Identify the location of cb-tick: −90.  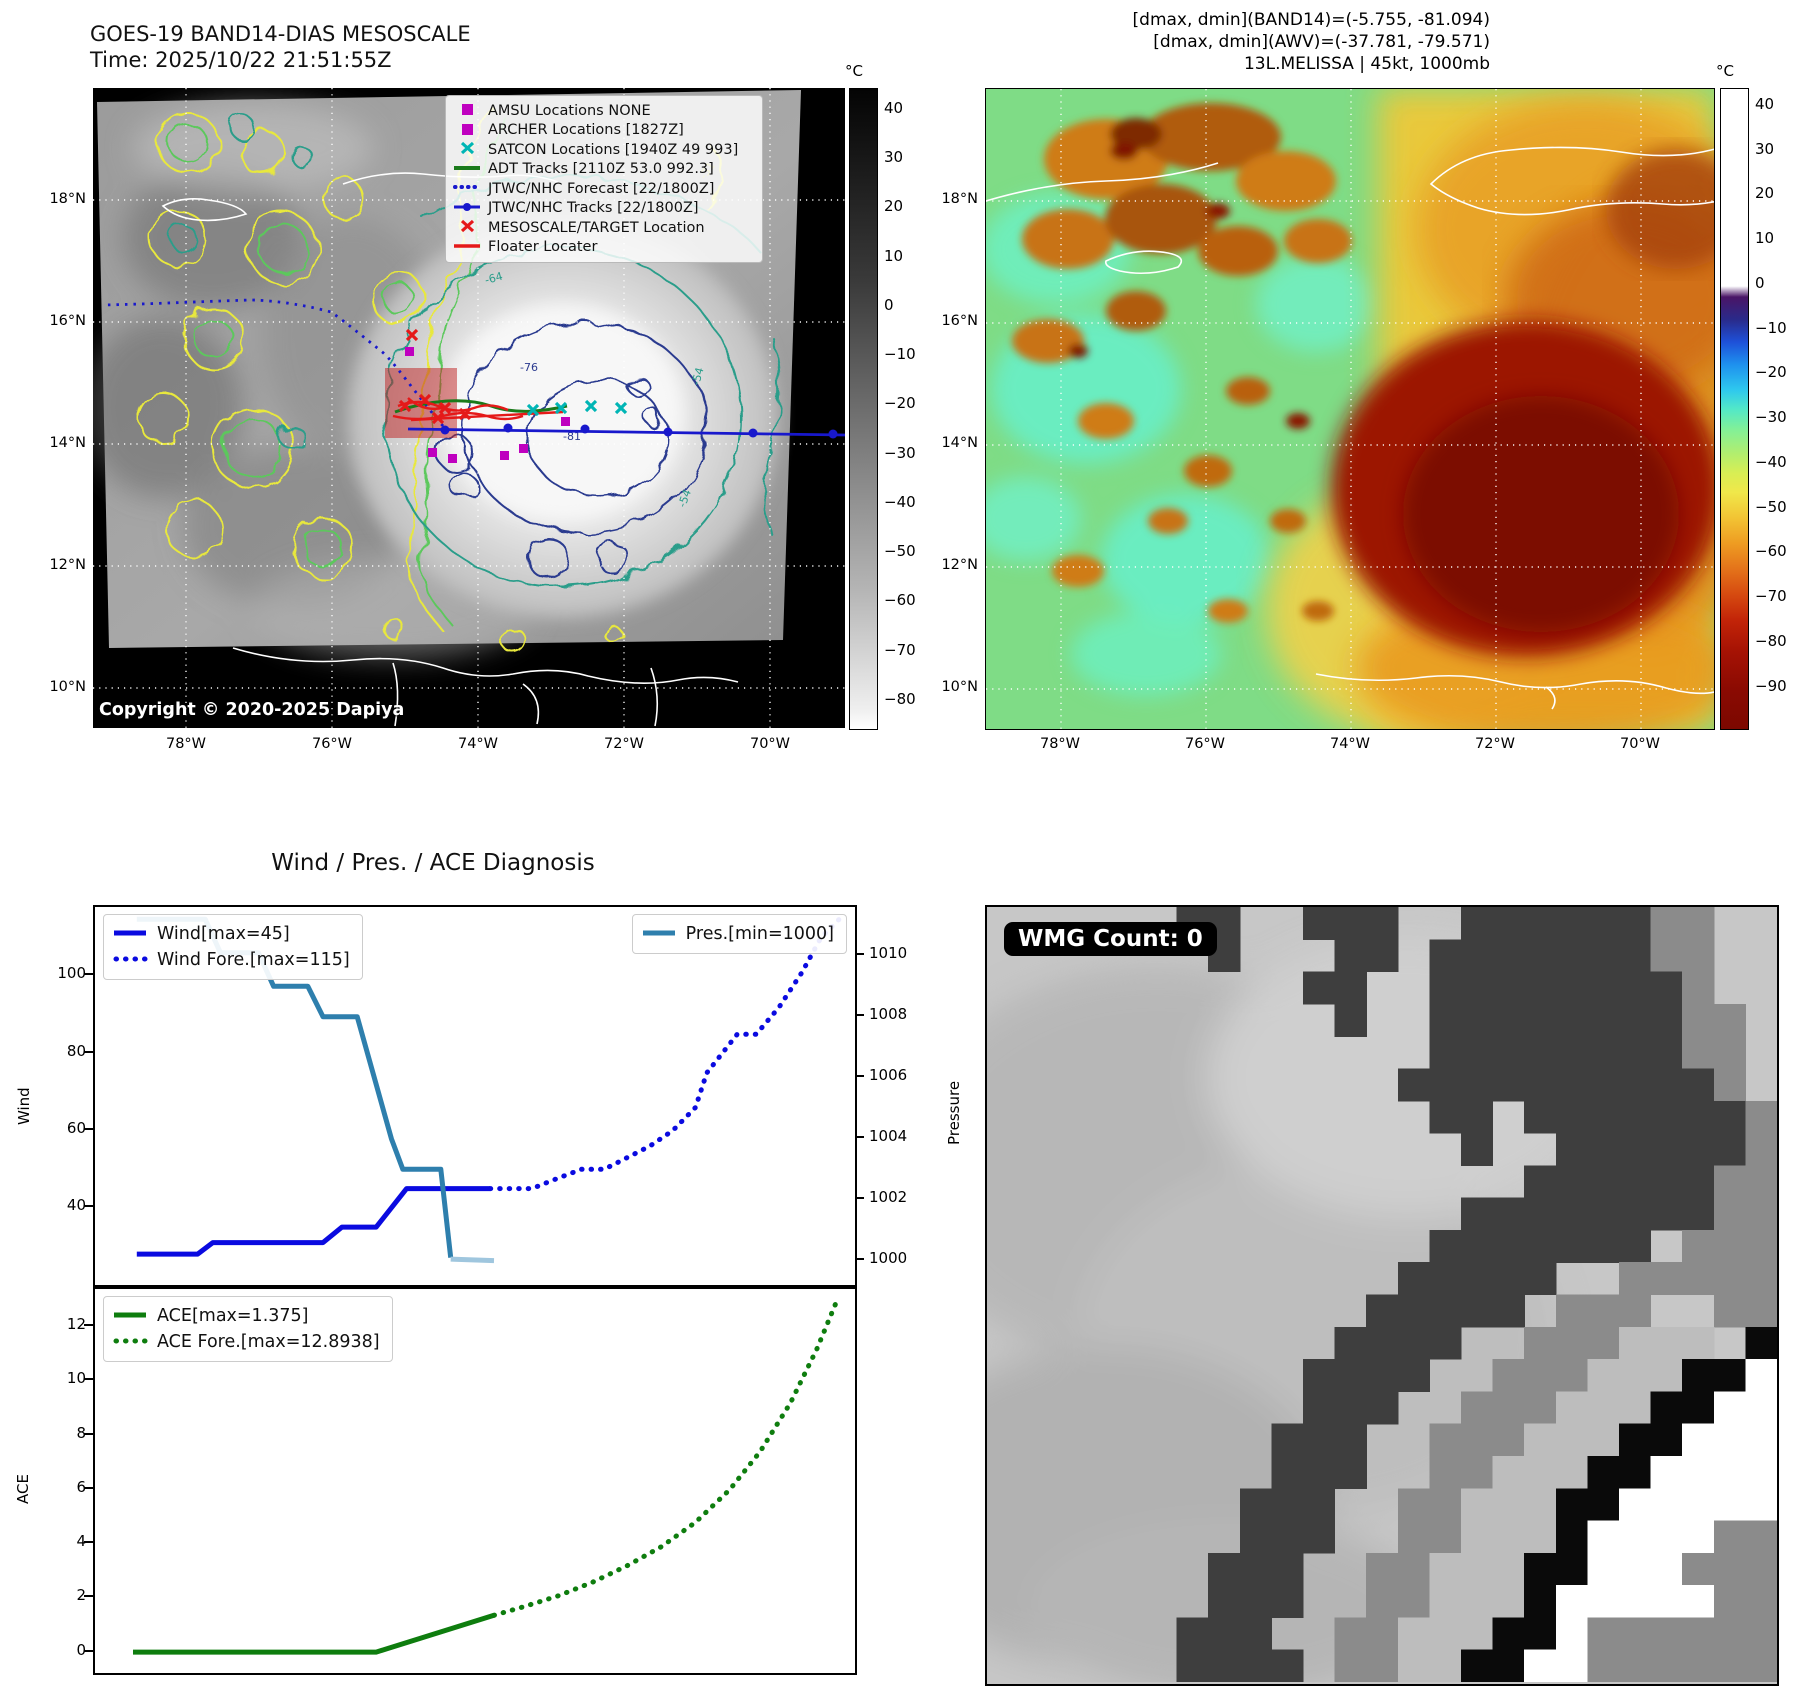
(1771, 686).